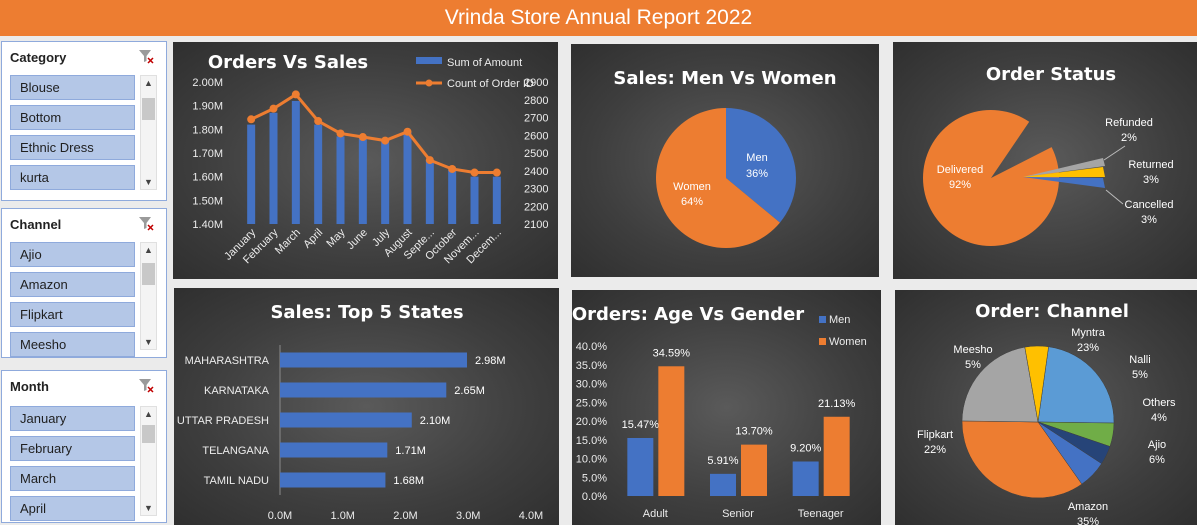  Describe the element at coordinates (1064, 172) in the screenshot. I see `pie-slice-returned` at that location.